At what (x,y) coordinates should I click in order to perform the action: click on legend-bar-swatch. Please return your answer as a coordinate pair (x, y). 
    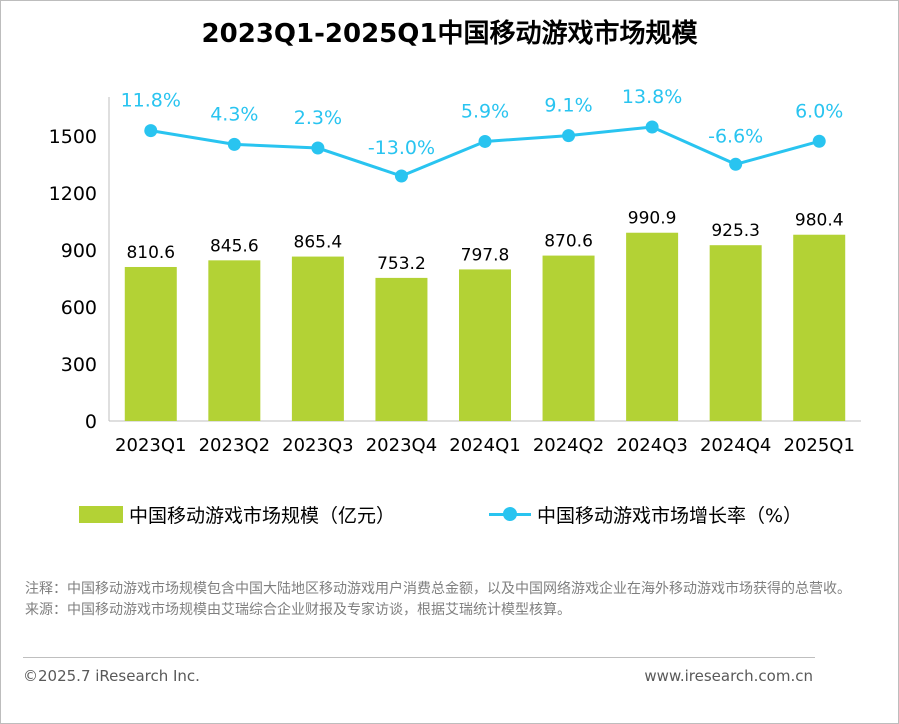
    Looking at the image, I should click on (101, 514).